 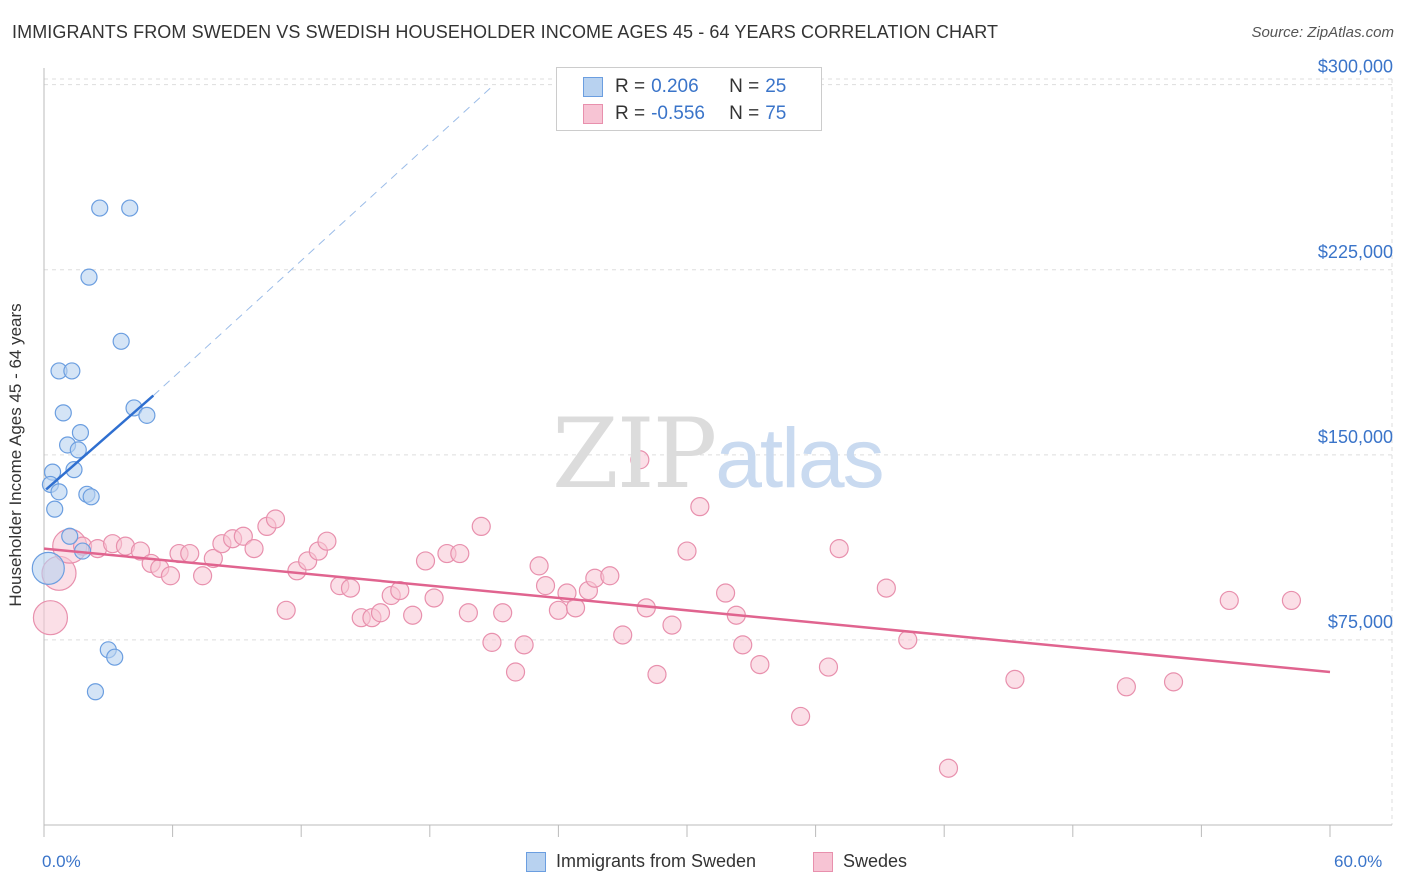 I want to click on legend-item-swedes: Swedes, so click(x=860, y=861).